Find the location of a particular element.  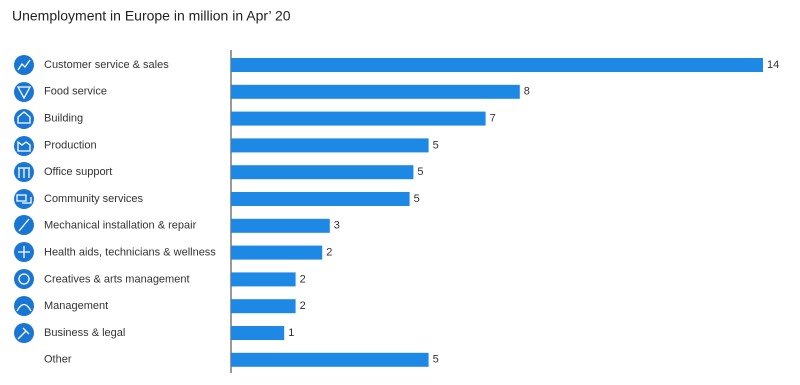

value-label: 14 is located at coordinates (773, 65).